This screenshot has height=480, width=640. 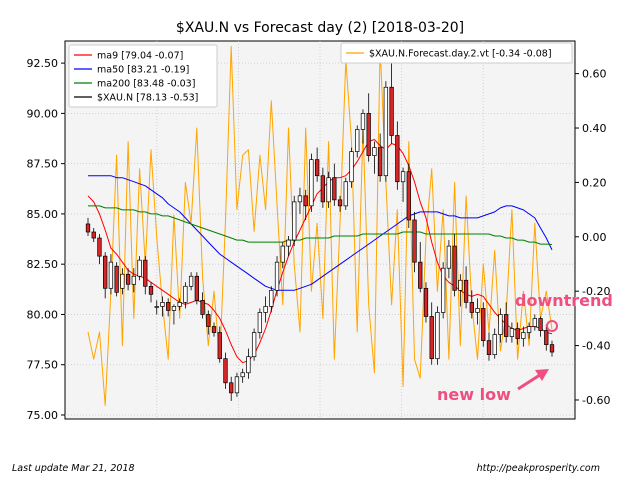 I want to click on legend-right: $XAU.N.Forecast.day.2.vt [-0.34 -0.08], so click(x=456, y=53).